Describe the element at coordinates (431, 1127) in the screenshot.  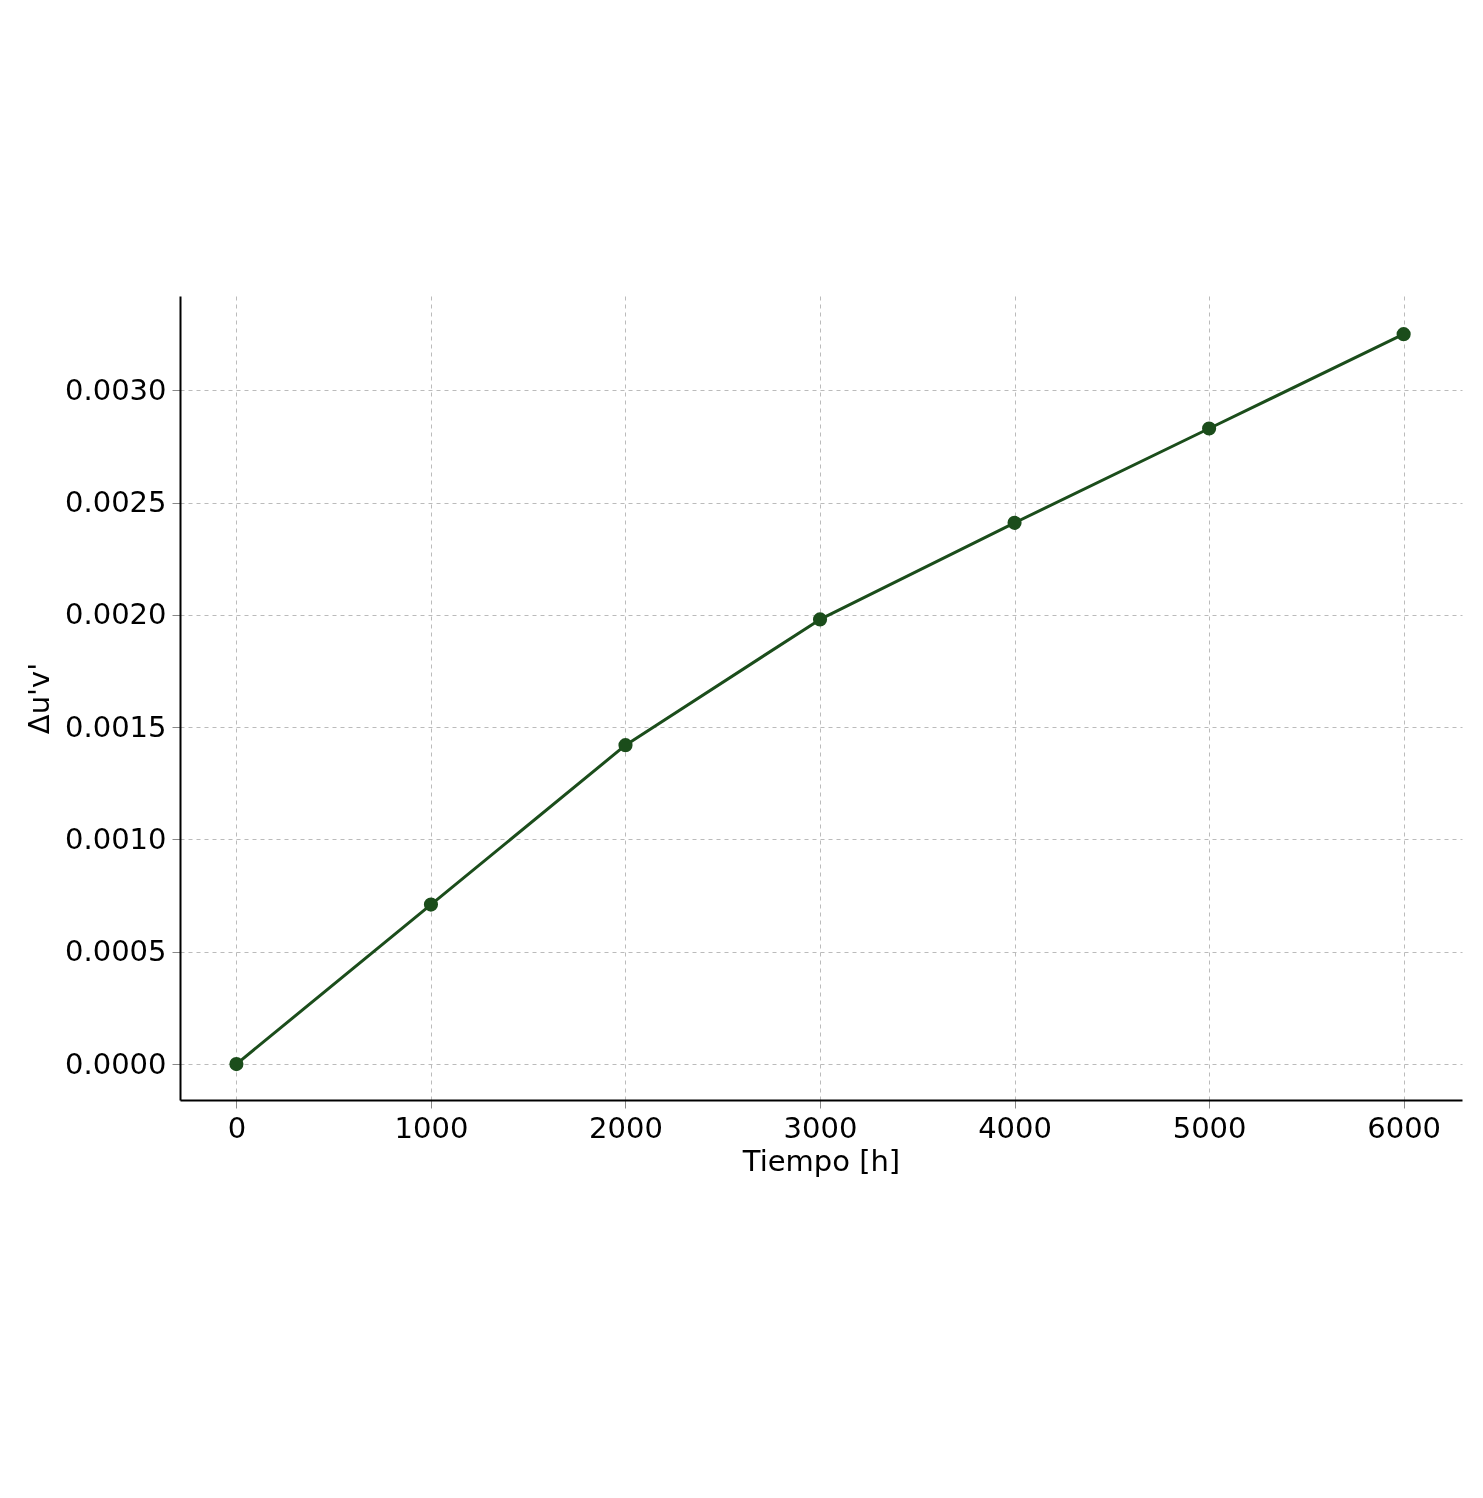
I see `x-tick-label: 1000` at that location.